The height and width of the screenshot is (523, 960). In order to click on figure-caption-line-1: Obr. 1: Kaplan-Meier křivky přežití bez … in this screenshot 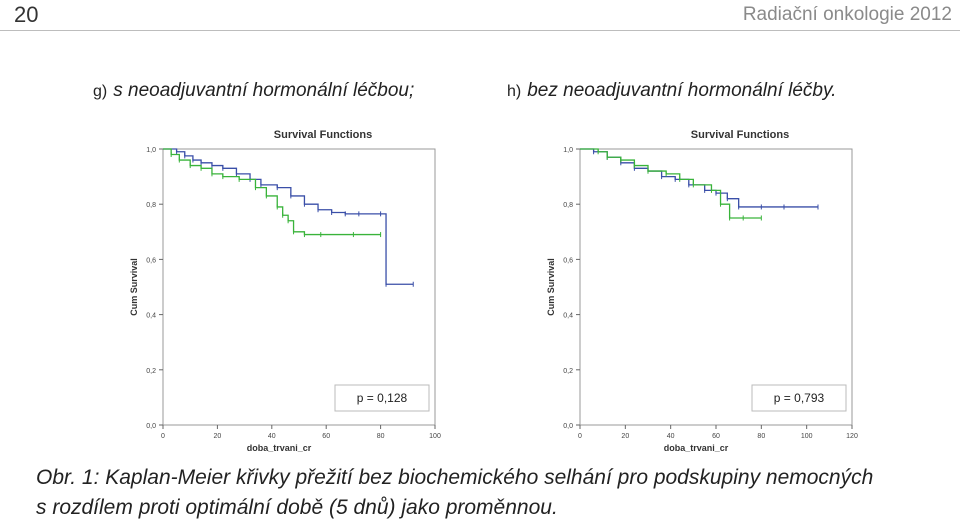, I will do `click(455, 477)`.